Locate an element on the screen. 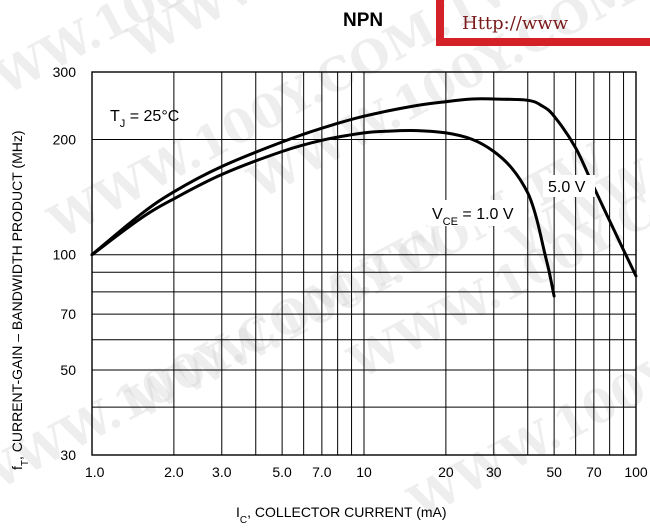 Image resolution: width=650 pixels, height=529 pixels. x-tick-label: 7.0 is located at coordinates (322, 472).